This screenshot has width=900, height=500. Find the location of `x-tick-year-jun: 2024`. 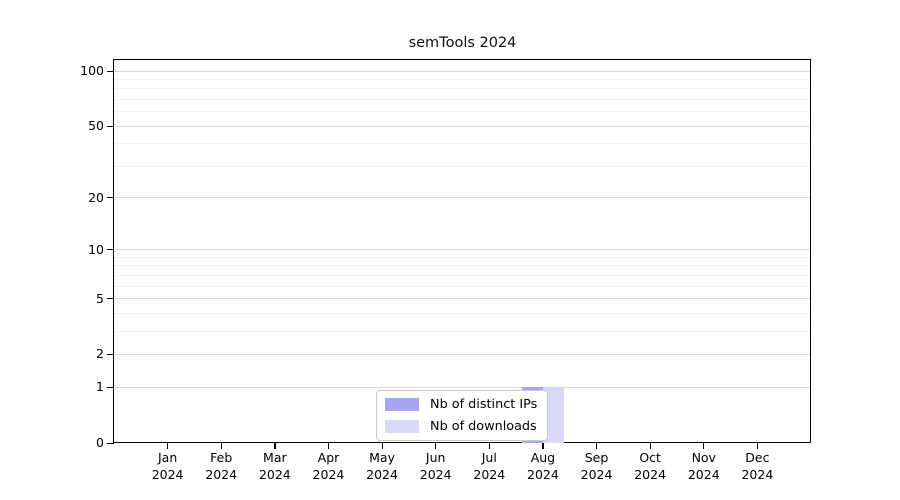

x-tick-year-jun: 2024 is located at coordinates (435, 474).